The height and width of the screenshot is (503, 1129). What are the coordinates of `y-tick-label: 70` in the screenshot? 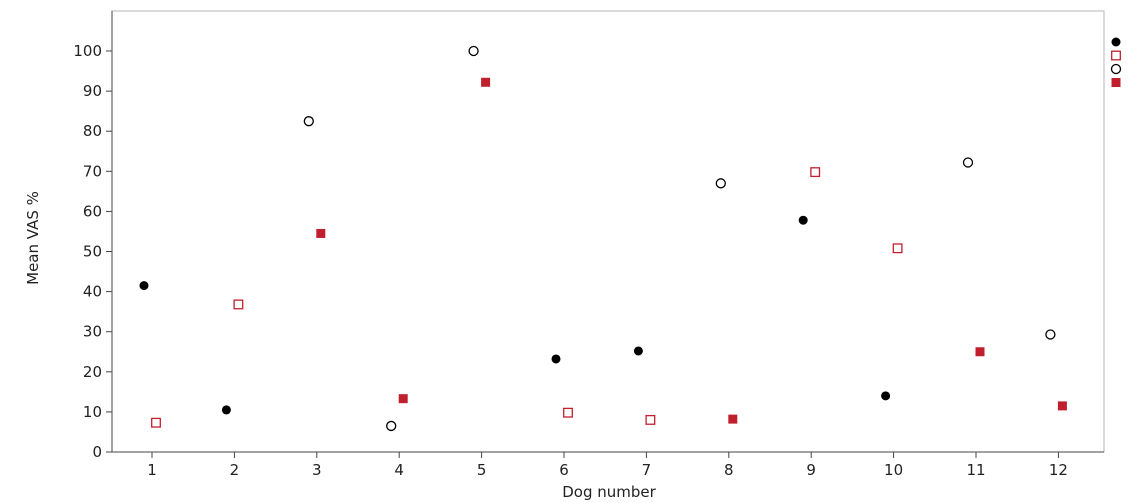 It's located at (92, 171).